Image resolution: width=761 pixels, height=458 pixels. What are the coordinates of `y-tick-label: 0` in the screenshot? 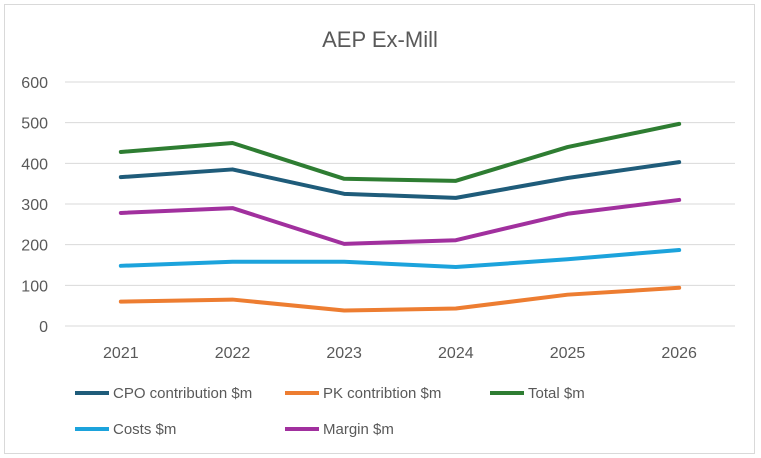 It's located at (43, 327).